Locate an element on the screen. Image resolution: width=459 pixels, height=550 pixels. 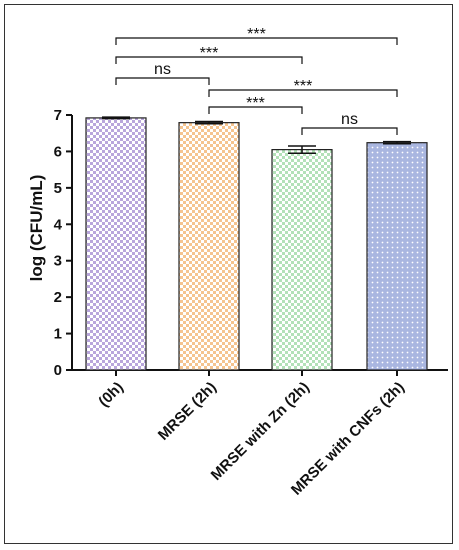
significance-label-3: ns is located at coordinates (162, 69).